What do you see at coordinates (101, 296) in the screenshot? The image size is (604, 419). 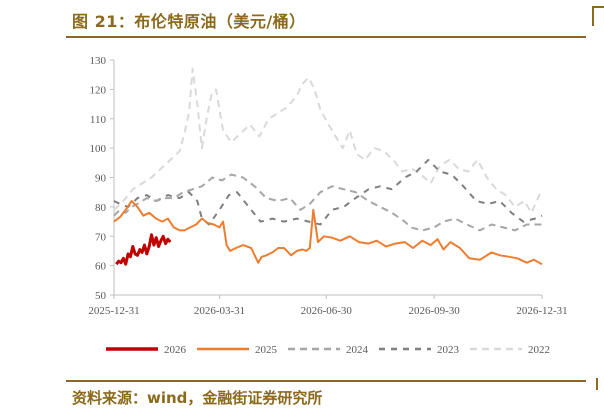 I see `y-tick-label: 50` at bounding box center [101, 296].